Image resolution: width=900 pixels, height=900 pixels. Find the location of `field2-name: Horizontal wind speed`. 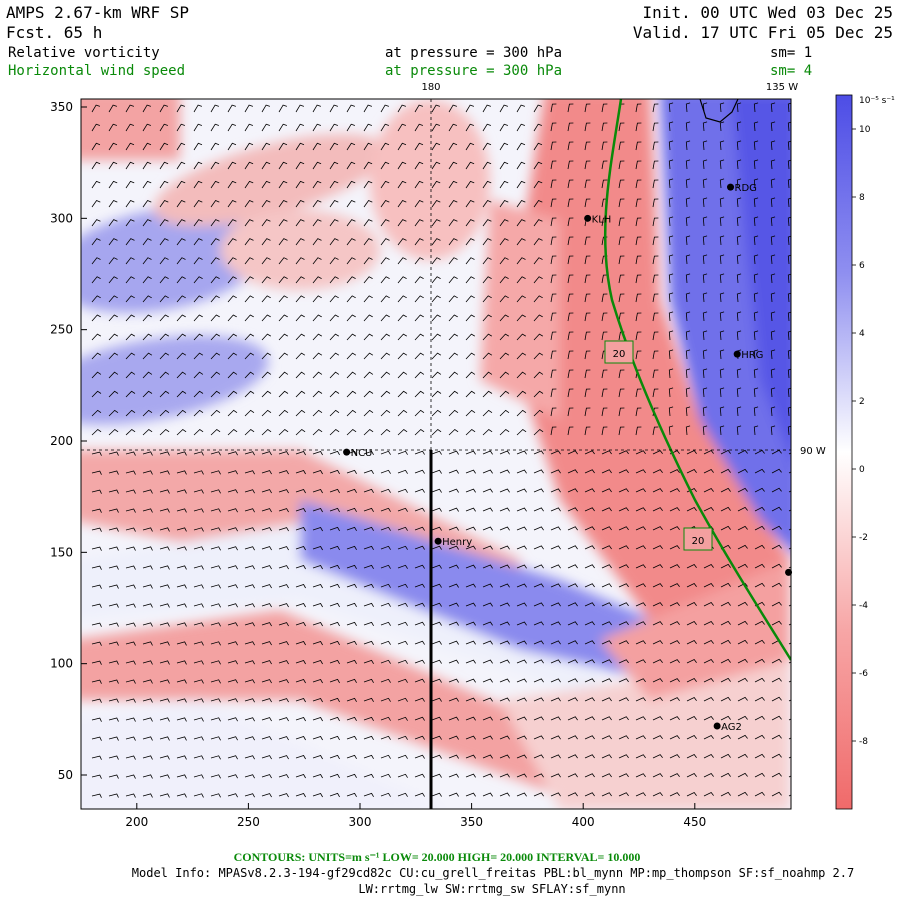

field2-name: Horizontal wind speed is located at coordinates (96, 71).